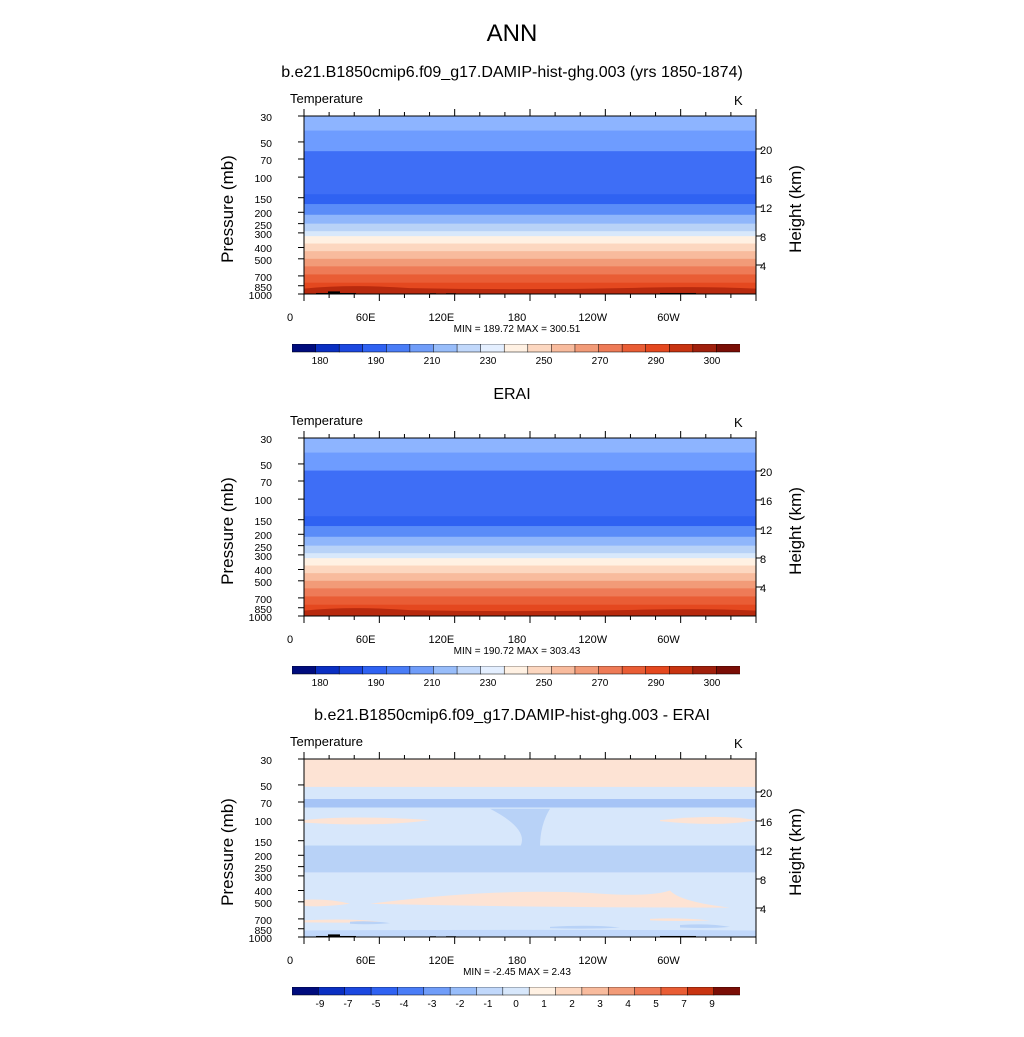  What do you see at coordinates (544, 1004) in the screenshot?
I see `colorbar-label: 1` at bounding box center [544, 1004].